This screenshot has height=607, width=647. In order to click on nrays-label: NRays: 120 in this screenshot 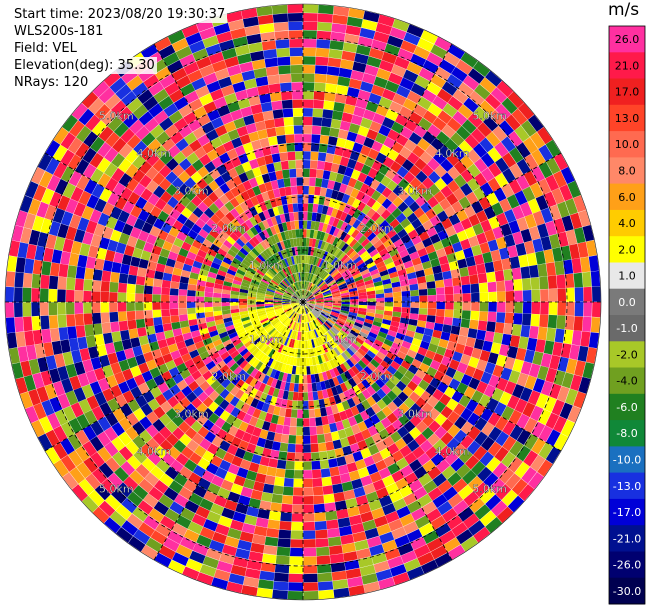, I will do `click(51, 82)`.